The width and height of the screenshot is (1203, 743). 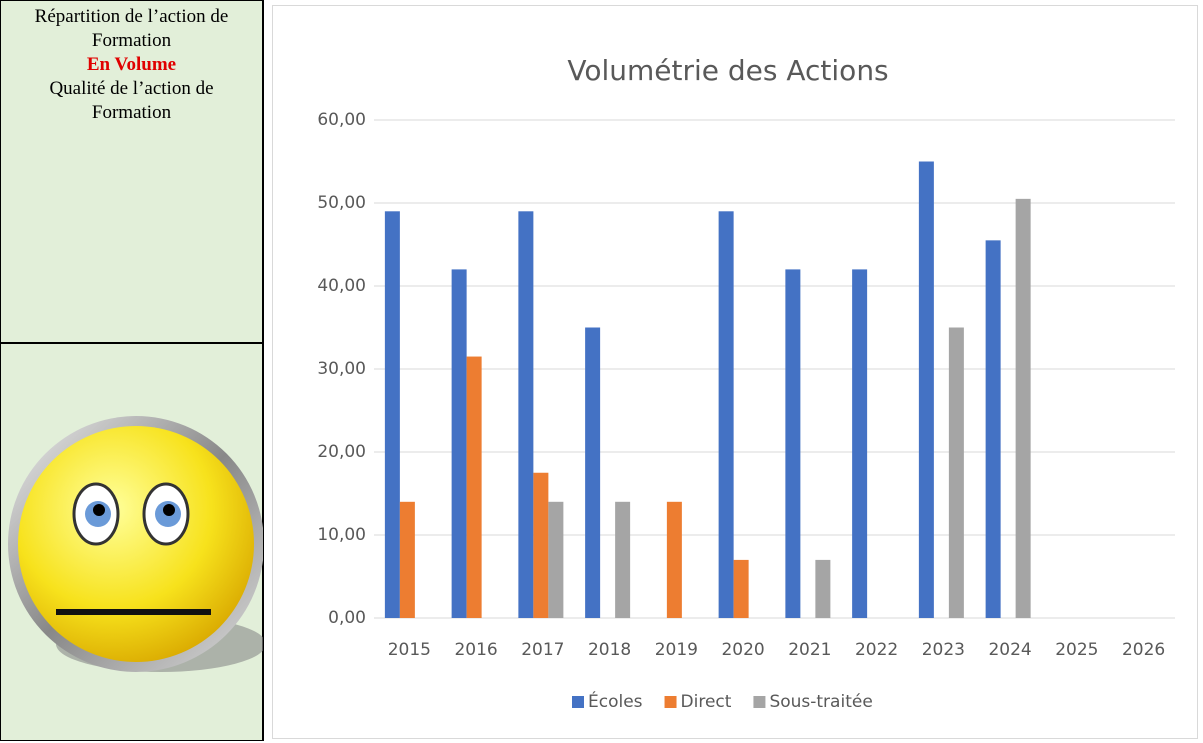 I want to click on y-tick-label: 60,00, so click(x=341, y=120).